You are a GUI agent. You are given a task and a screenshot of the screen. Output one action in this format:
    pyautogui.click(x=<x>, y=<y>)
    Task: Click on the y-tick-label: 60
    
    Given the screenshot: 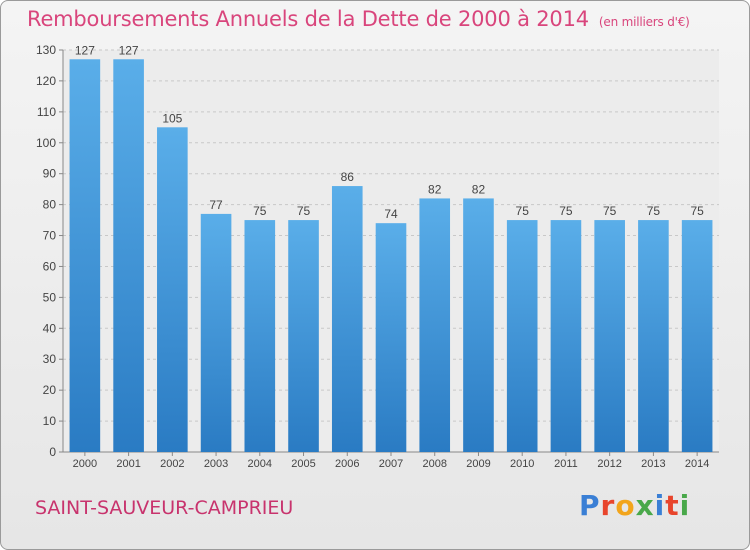 What is the action you would take?
    pyautogui.click(x=50, y=266)
    